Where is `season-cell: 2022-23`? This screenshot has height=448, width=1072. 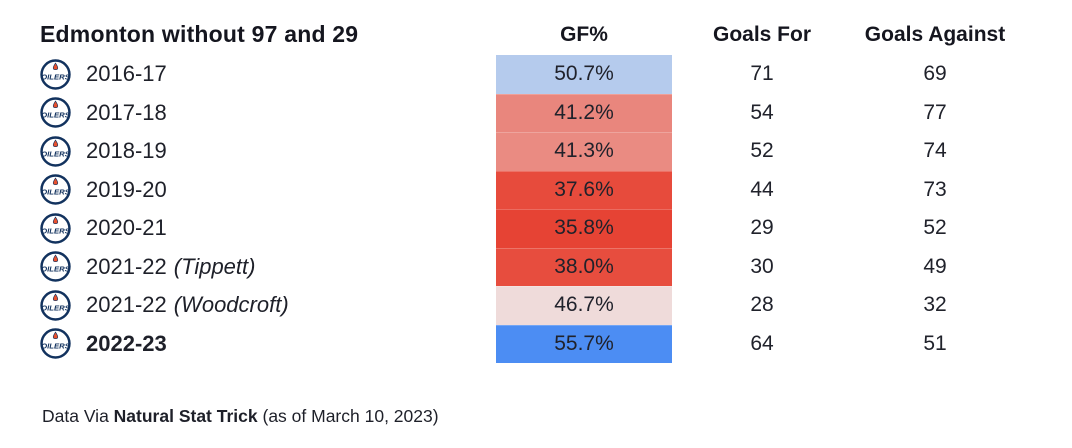 season-cell: 2022-23 is located at coordinates (126, 344).